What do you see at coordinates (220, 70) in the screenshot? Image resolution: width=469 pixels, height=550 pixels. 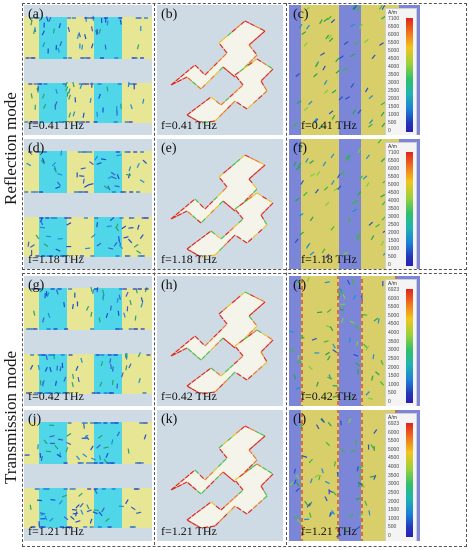 I see `panel-b: (b) f=0.41 THz` at bounding box center [220, 70].